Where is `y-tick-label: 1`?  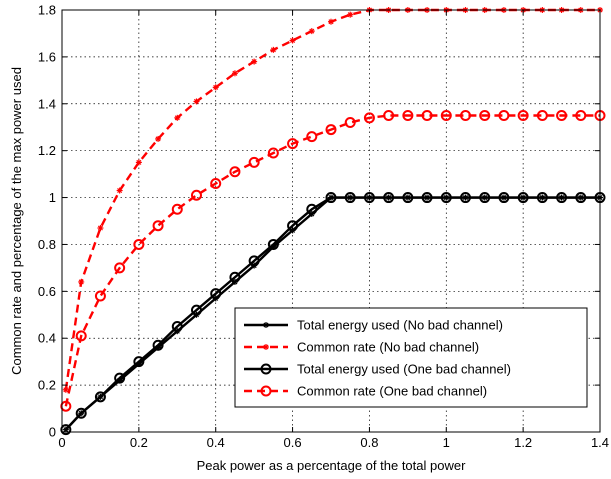
y-tick-label: 1 is located at coordinates (52, 197).